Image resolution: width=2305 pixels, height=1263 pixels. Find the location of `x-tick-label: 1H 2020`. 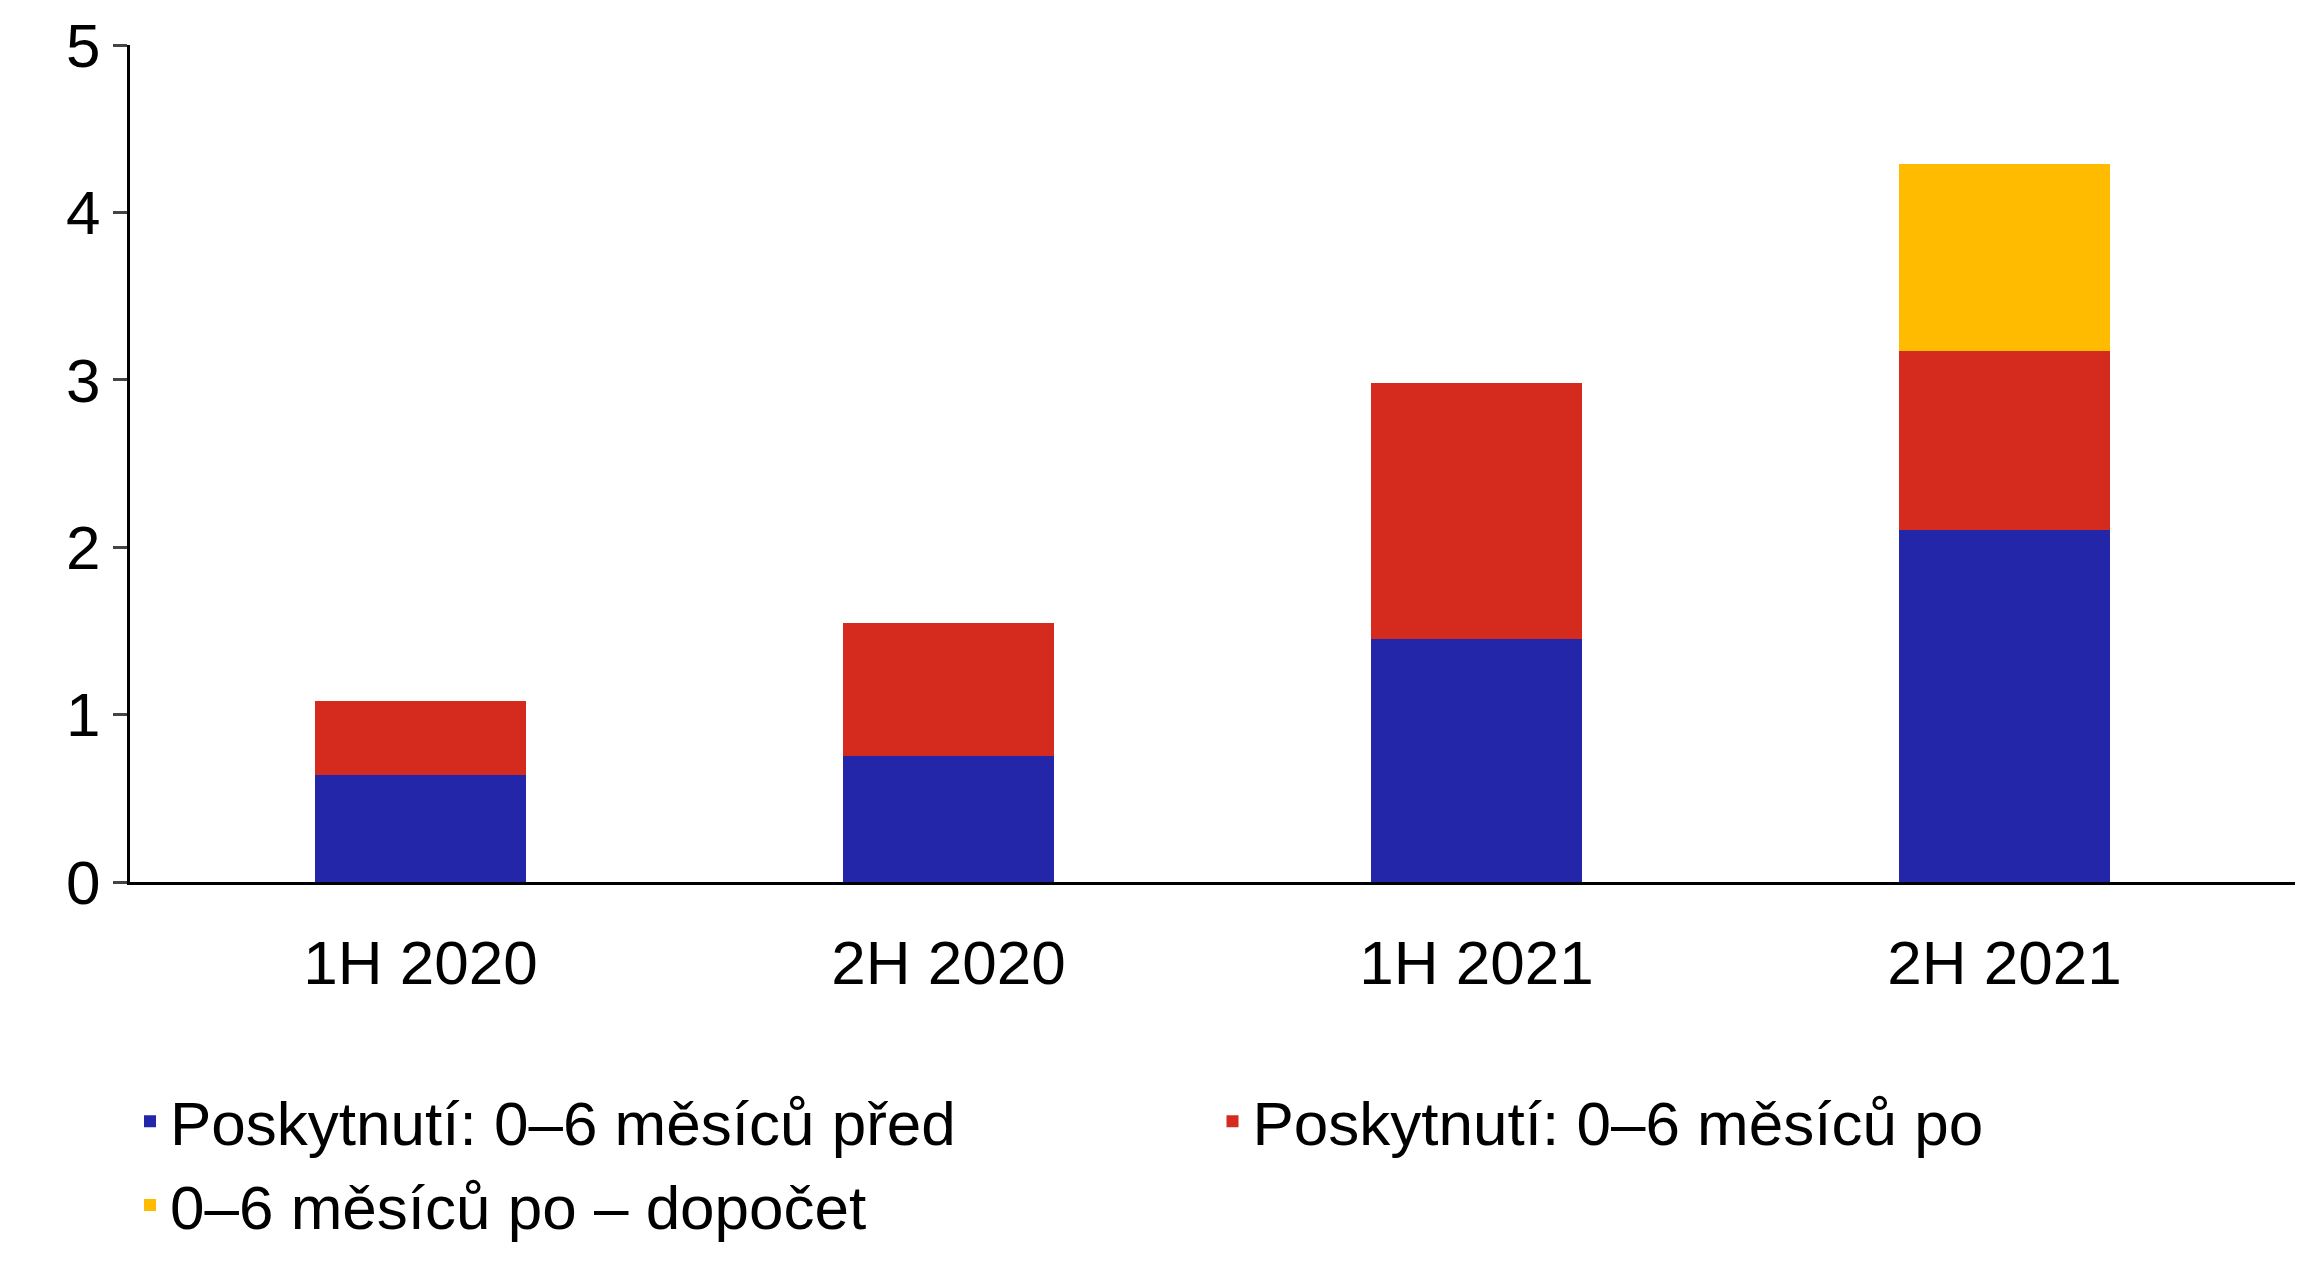

x-tick-label: 1H 2020 is located at coordinates (420, 963).